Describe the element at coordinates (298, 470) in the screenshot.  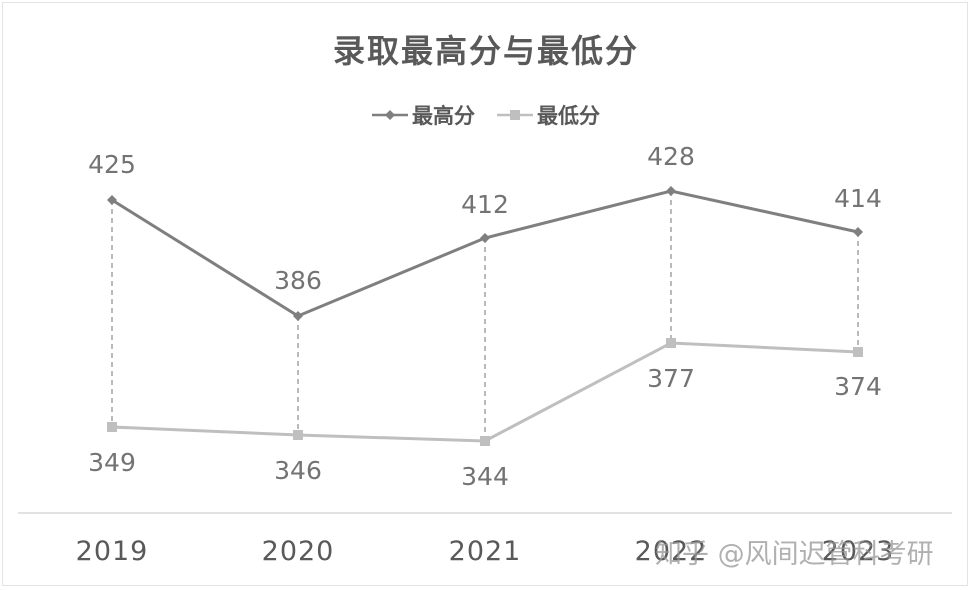
I see `data-label-low-2020: 346` at that location.